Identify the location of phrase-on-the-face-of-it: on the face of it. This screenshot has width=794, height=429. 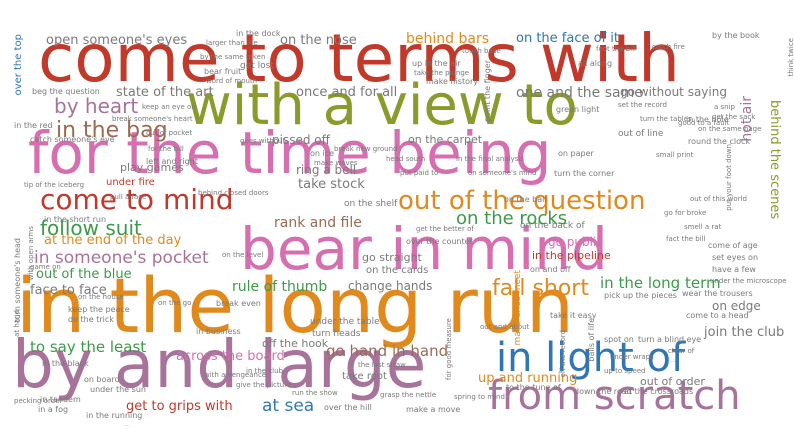
(567, 38).